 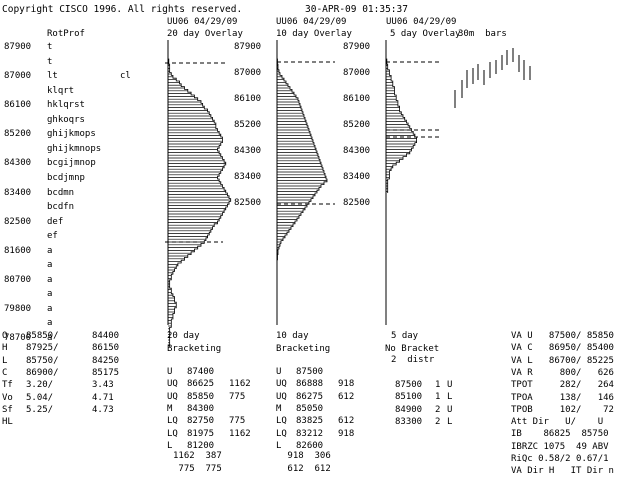 I want to click on right-stat-row: VA L 86700/ 85225, so click(x=562, y=360).